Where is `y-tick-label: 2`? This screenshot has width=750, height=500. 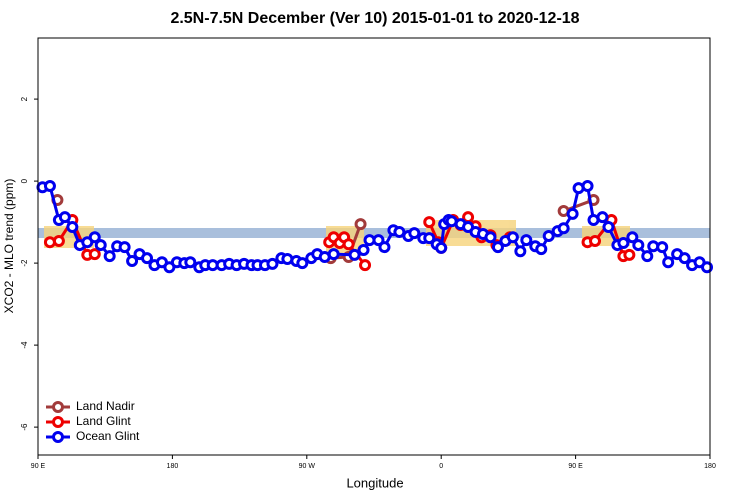 y-tick-label: 2 is located at coordinates (24, 98).